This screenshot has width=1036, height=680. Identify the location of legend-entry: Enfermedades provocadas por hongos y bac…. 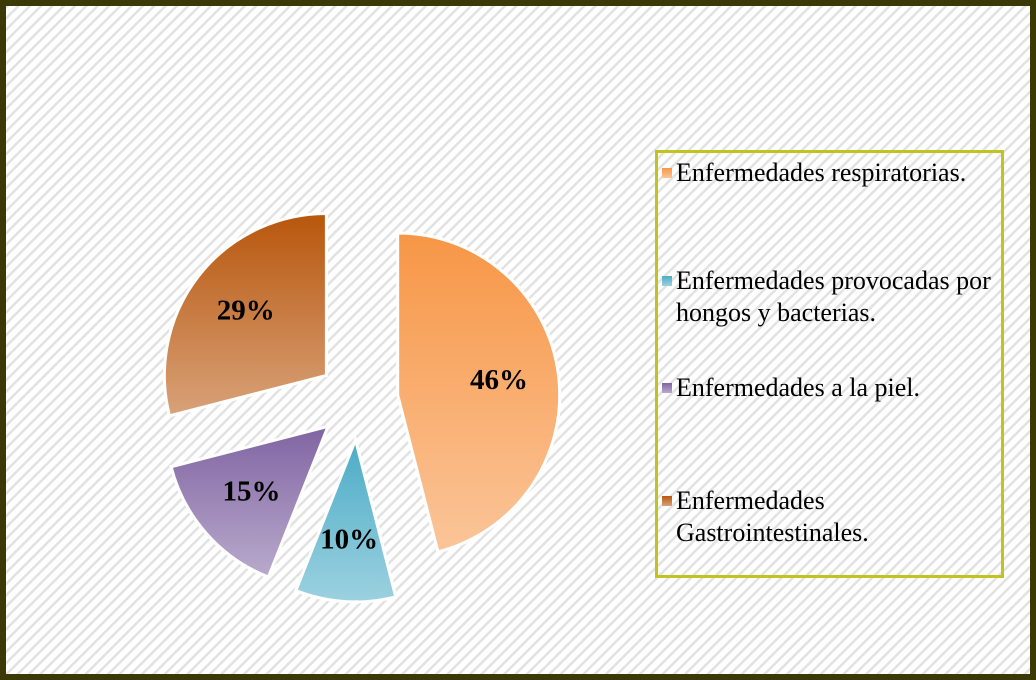
(828, 297).